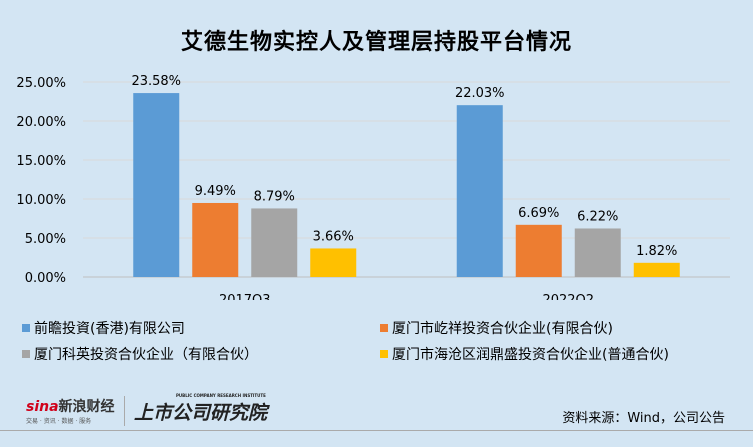  What do you see at coordinates (376, 42) in the screenshot?
I see `chart-title: 艾德生物实控人及管理层持股平台情况` at bounding box center [376, 42].